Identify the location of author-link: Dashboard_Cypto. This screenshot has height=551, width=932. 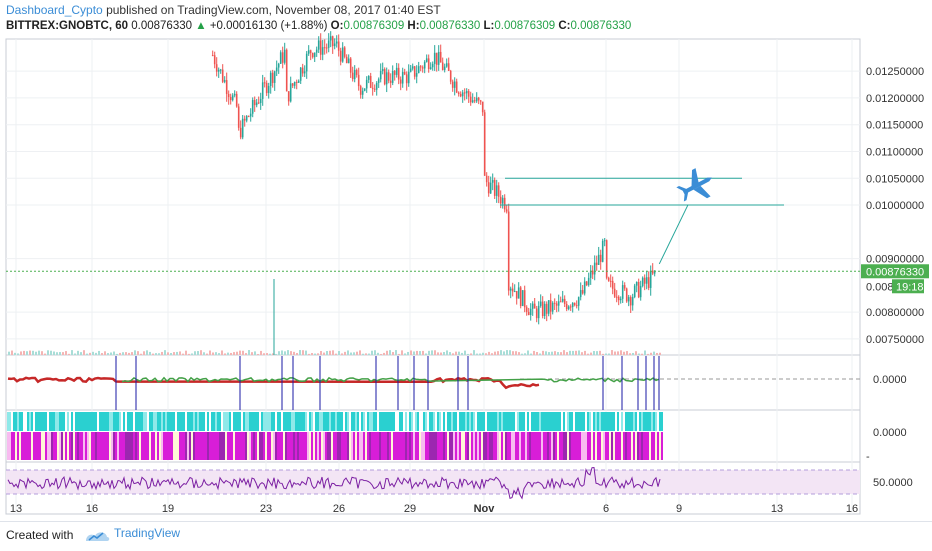
(54, 10).